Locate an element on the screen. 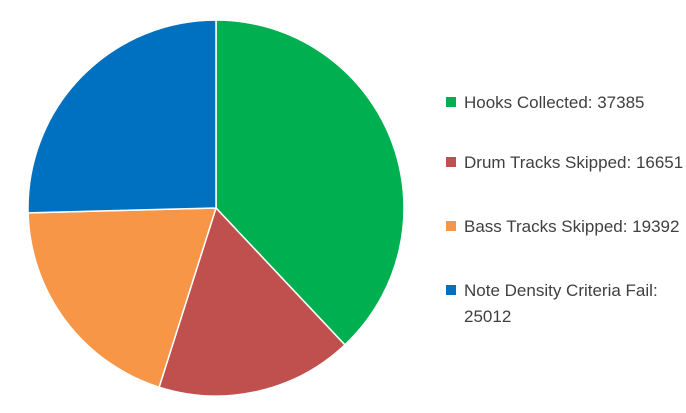 This screenshot has width=686, height=413. legend-item-drum-tracks-skipped: Drum Tracks Skipped: 16651 is located at coordinates (565, 163).